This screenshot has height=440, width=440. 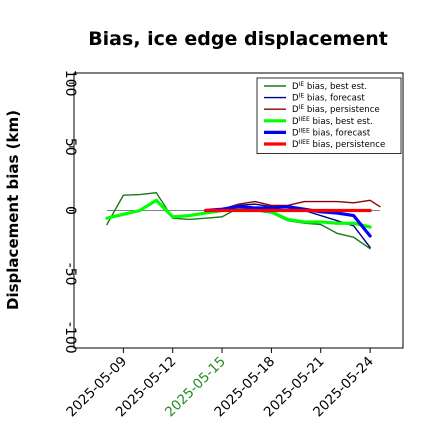 What do you see at coordinates (336, 109) in the screenshot?
I see `legend-label-3: DIE bias, persistence` at bounding box center [336, 109].